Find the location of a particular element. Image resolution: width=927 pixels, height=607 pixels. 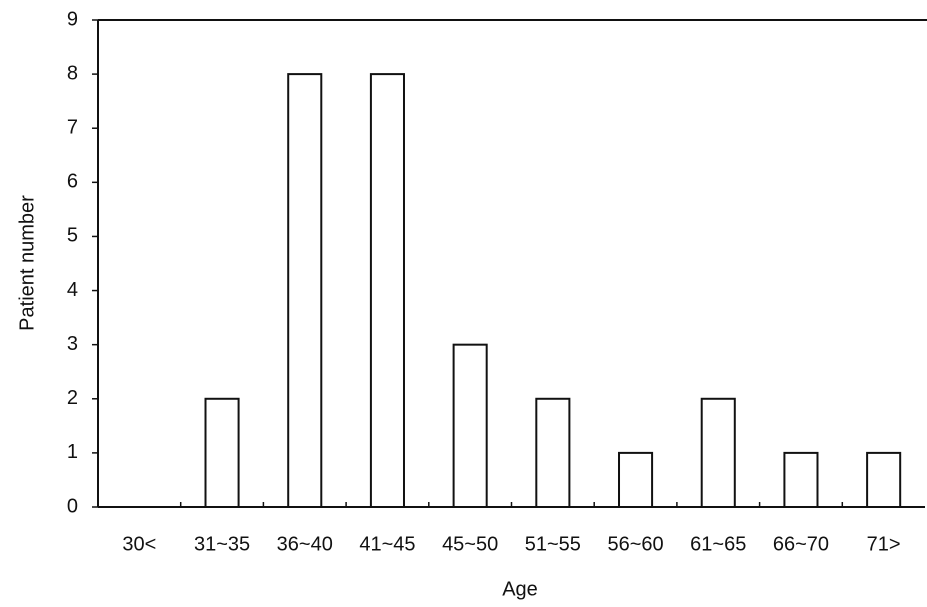

x-tick-label: 31~35 is located at coordinates (222, 544).